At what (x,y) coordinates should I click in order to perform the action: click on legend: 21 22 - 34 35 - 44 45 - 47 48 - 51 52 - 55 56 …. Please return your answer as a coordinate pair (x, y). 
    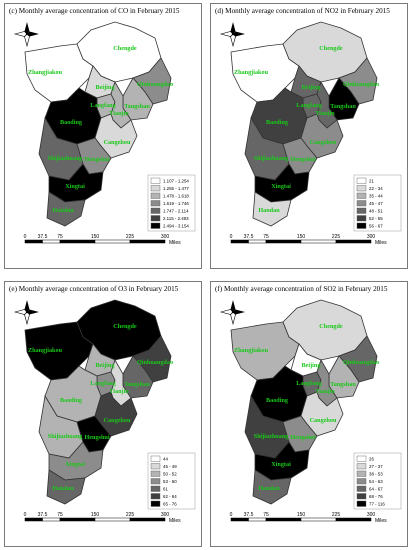
    Looking at the image, I should click on (377, 203).